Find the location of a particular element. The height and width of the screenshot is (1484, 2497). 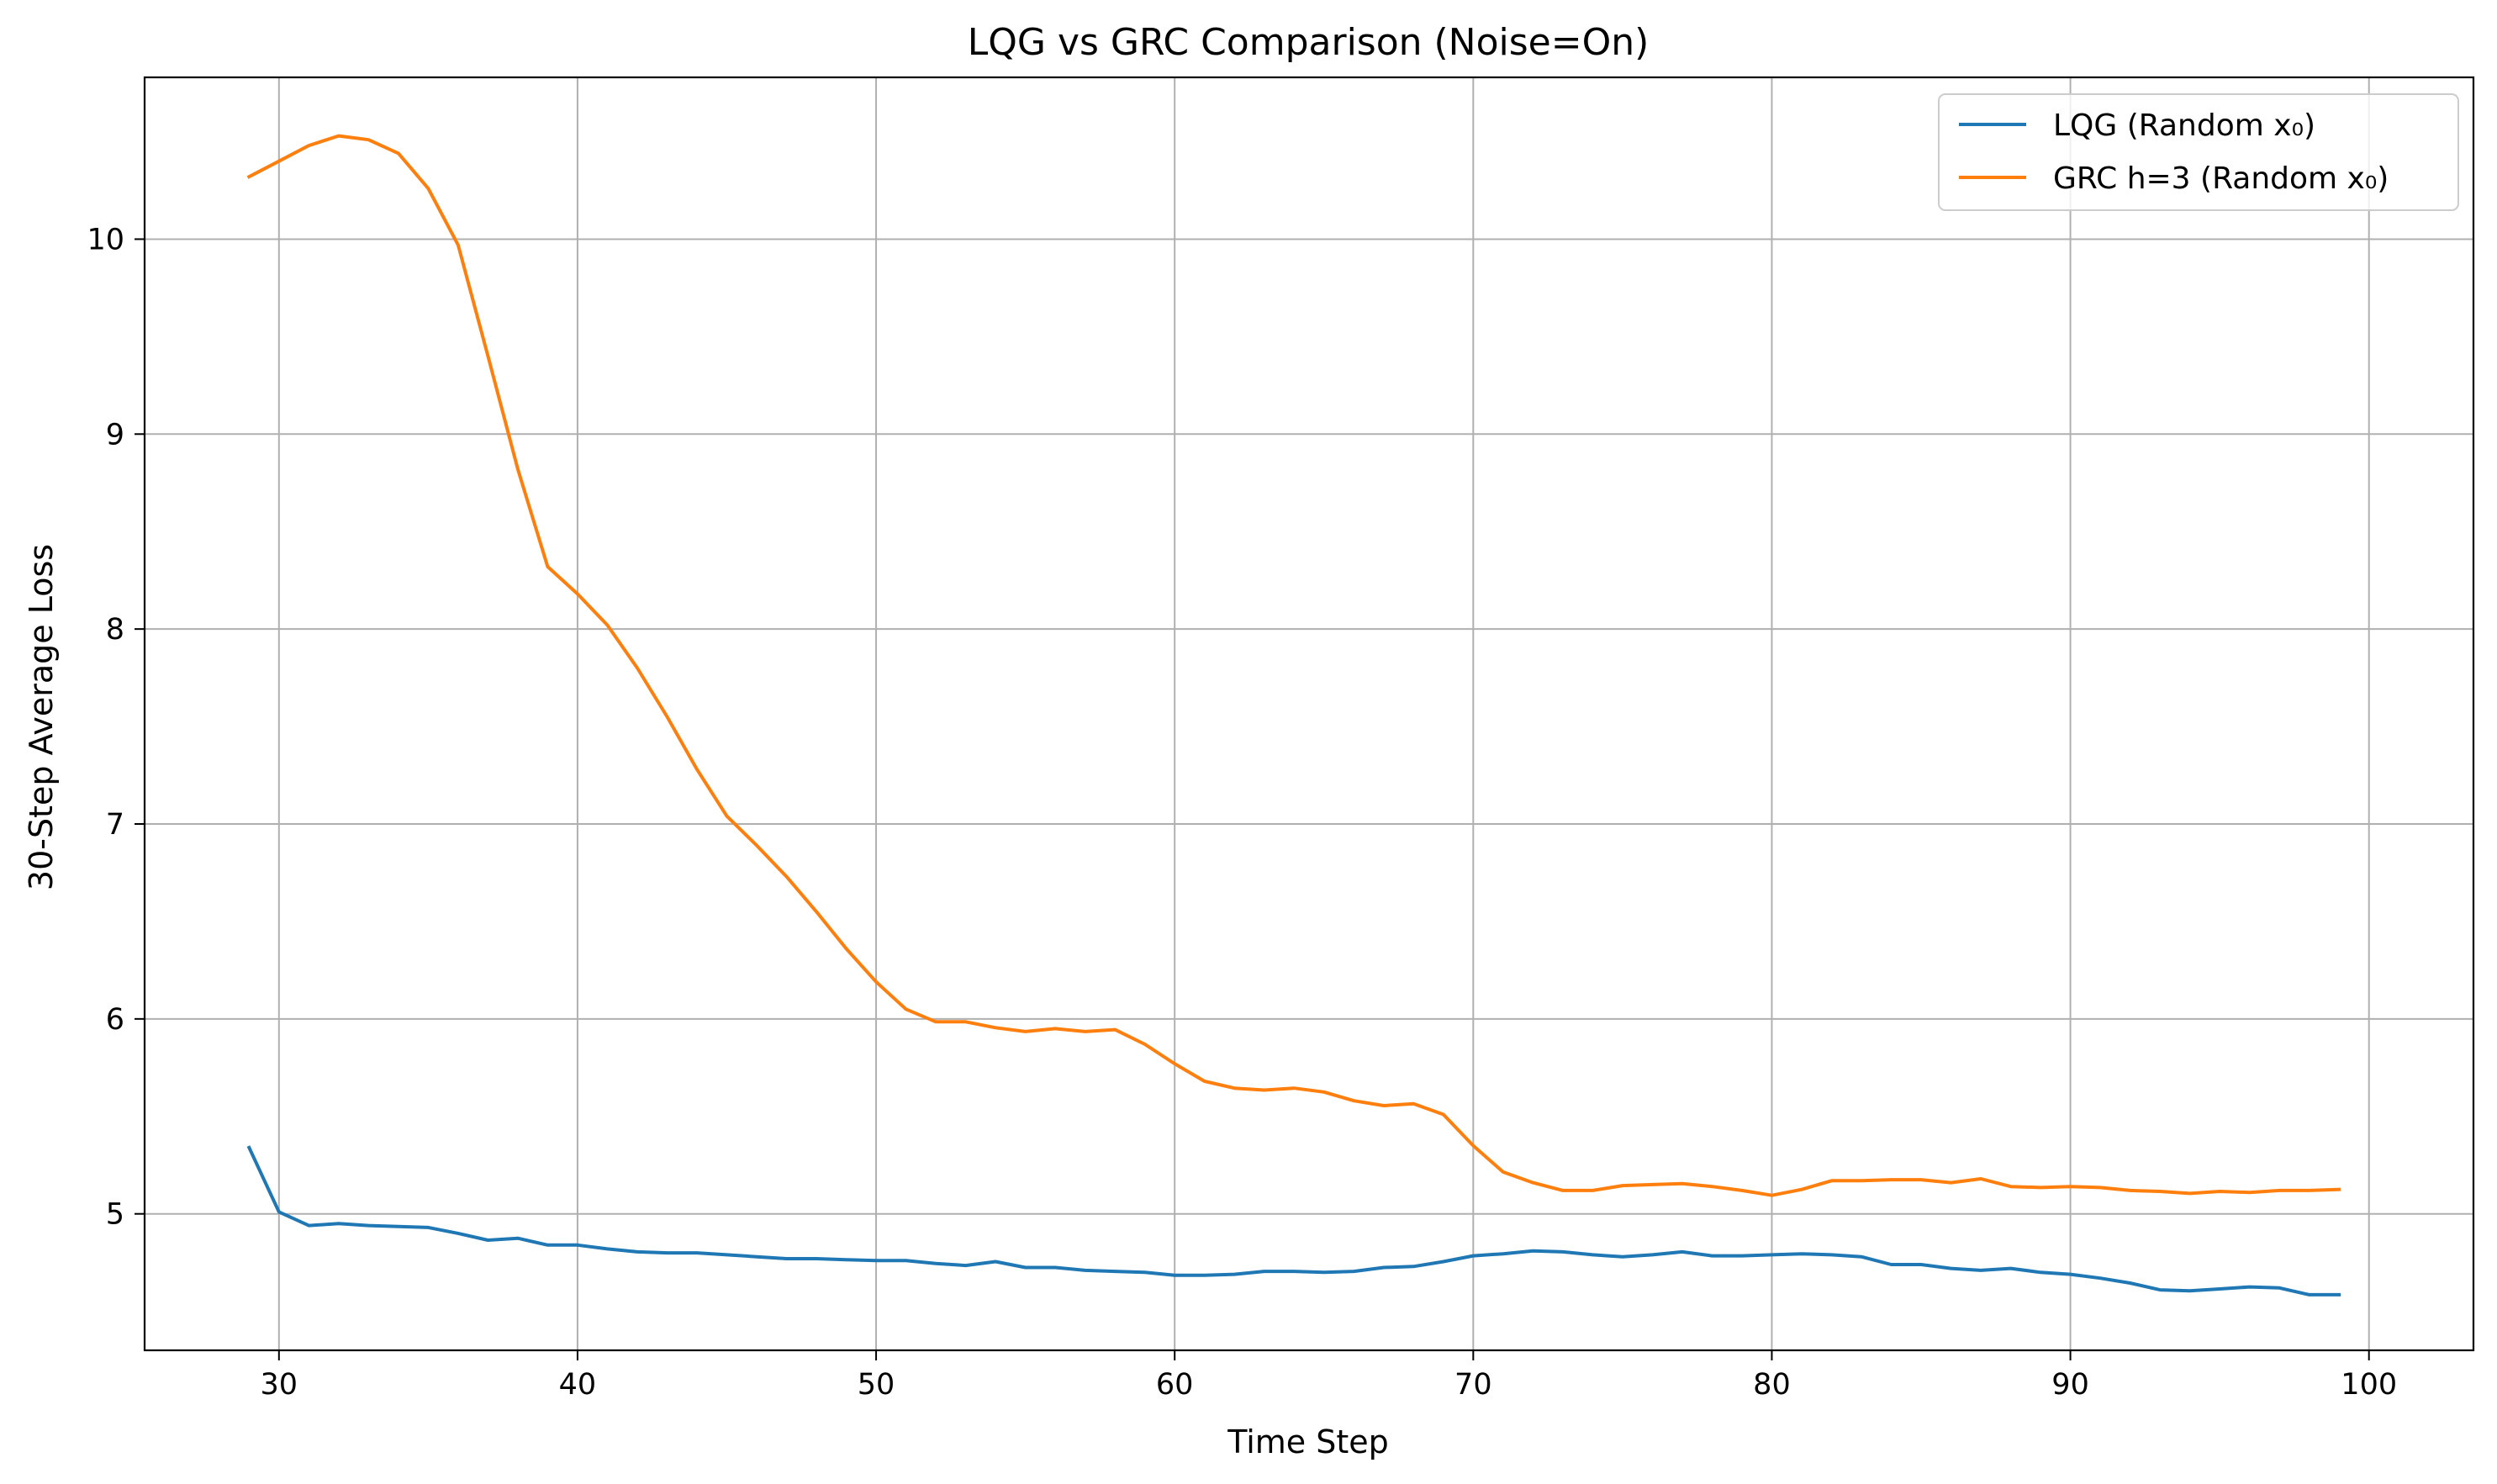

y-tick-label: 9 is located at coordinates (115, 435).